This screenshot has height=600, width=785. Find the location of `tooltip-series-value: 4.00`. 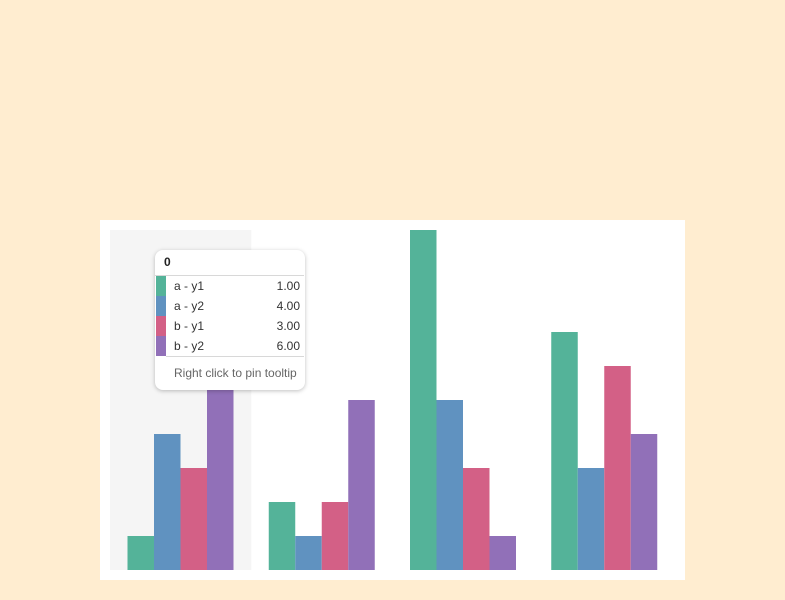

tooltip-series-value: 4.00 is located at coordinates (288, 306).